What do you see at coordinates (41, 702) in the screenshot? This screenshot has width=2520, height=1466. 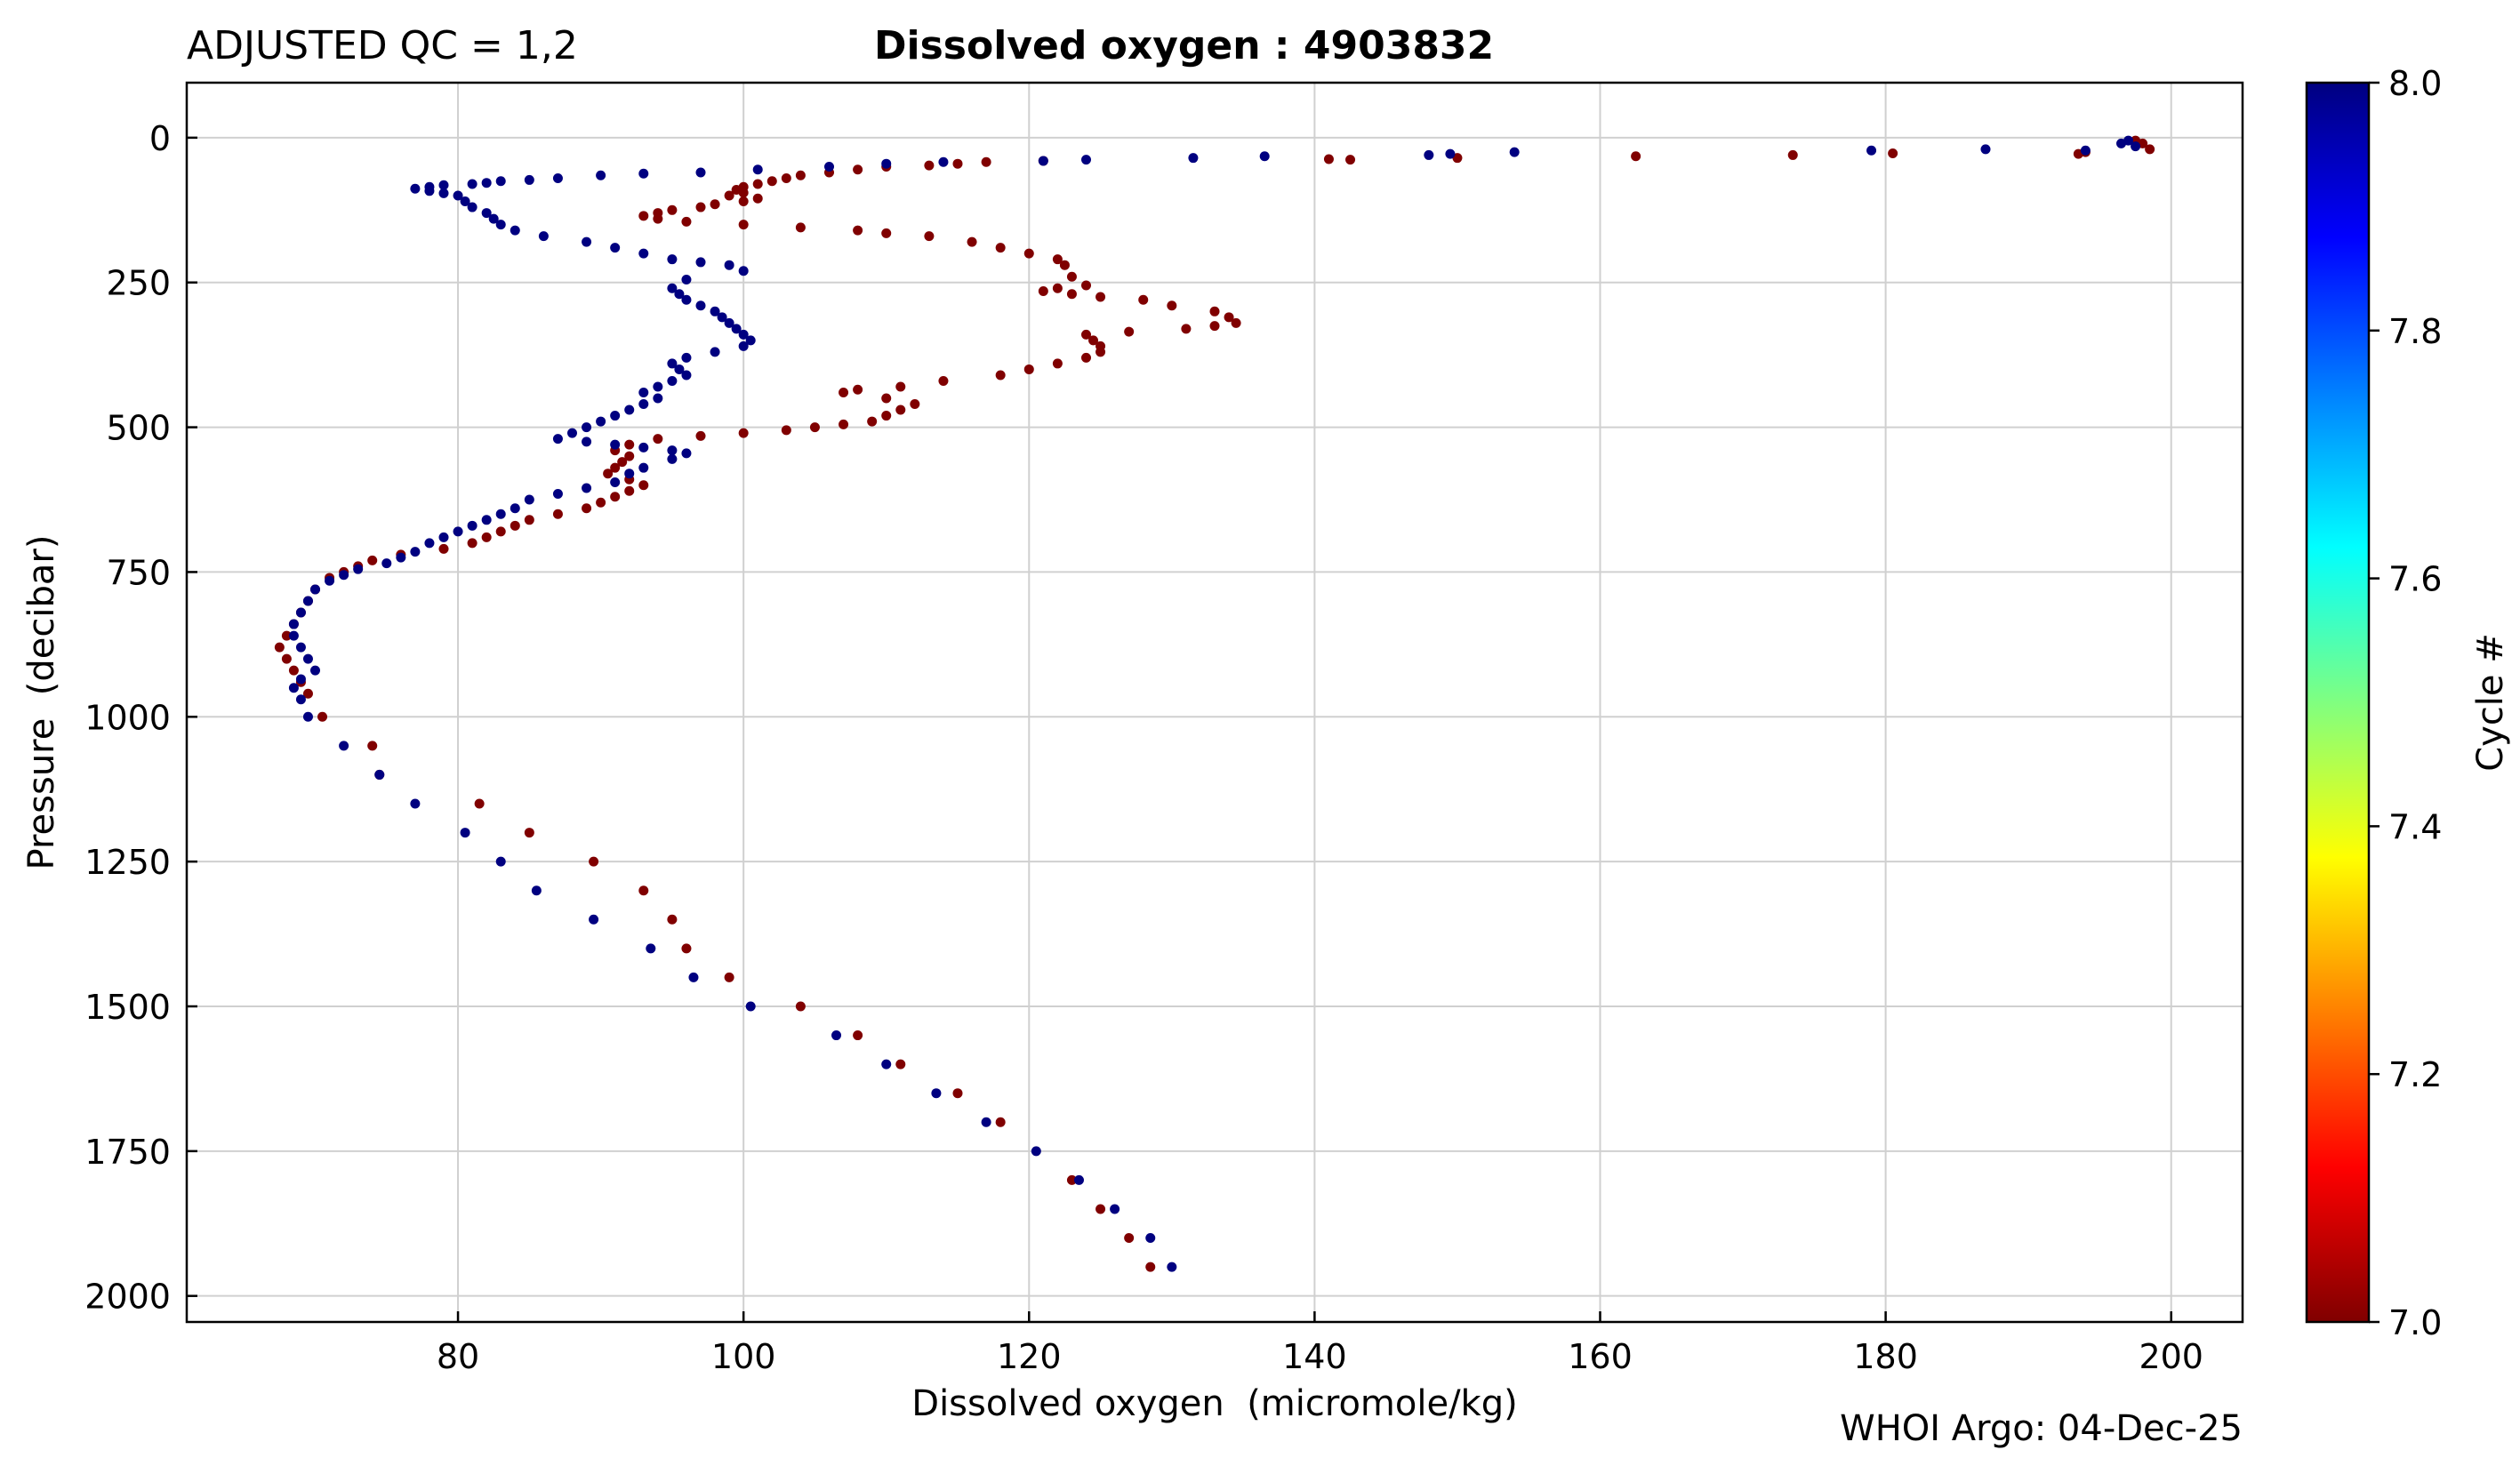 I see `y-axis-label: Pressure (decibar)` at bounding box center [41, 702].